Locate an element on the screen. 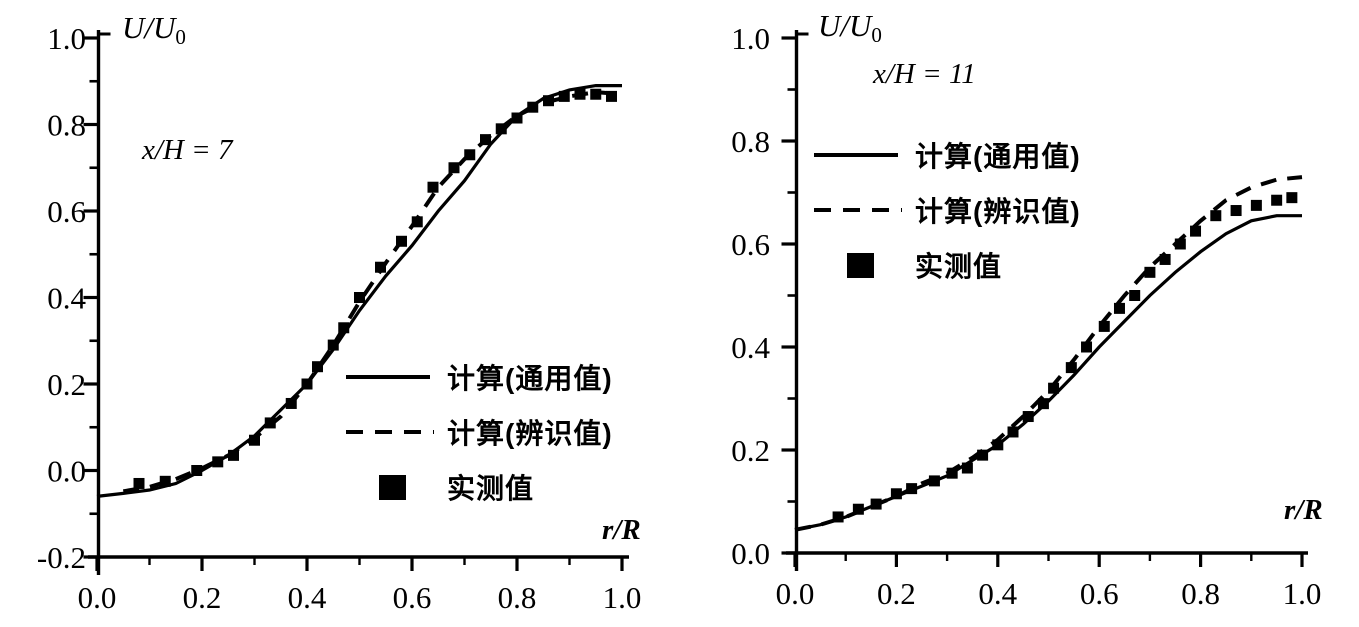 The width and height of the screenshot is (1359, 627). legend-item-dashed: 计算(辨识值) is located at coordinates (479, 432).